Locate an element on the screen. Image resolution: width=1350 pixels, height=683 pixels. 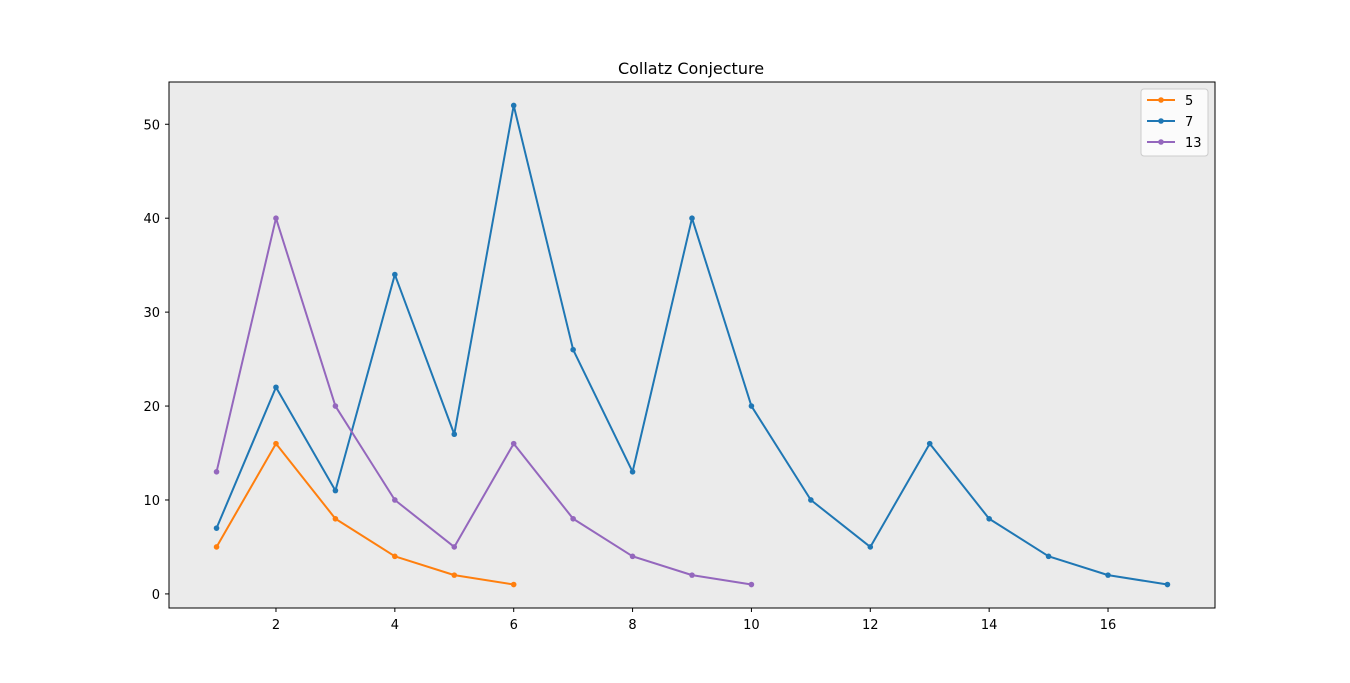
x-tick-label: 4 is located at coordinates (395, 625).